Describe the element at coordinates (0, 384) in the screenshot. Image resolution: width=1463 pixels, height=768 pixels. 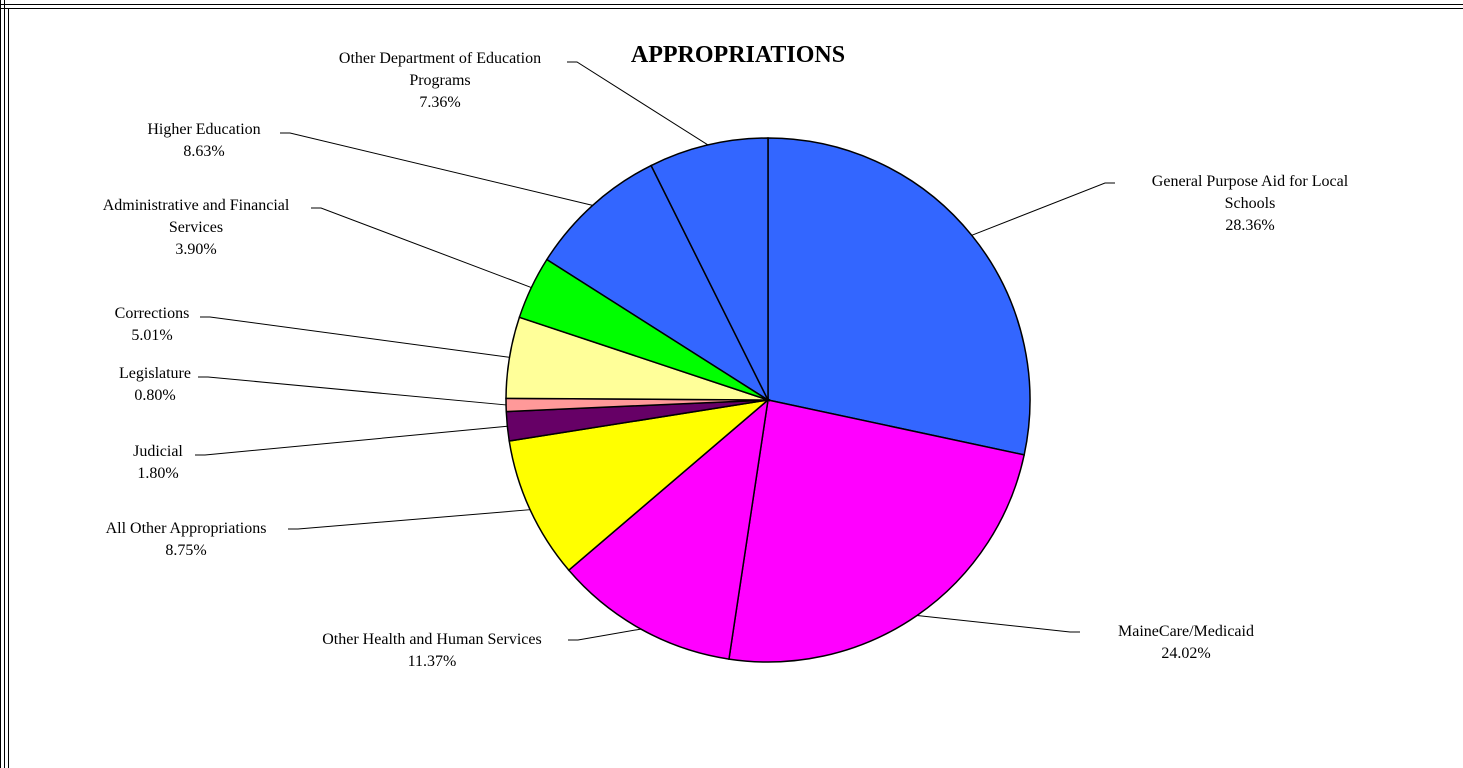
I see `frame-left-border` at that location.